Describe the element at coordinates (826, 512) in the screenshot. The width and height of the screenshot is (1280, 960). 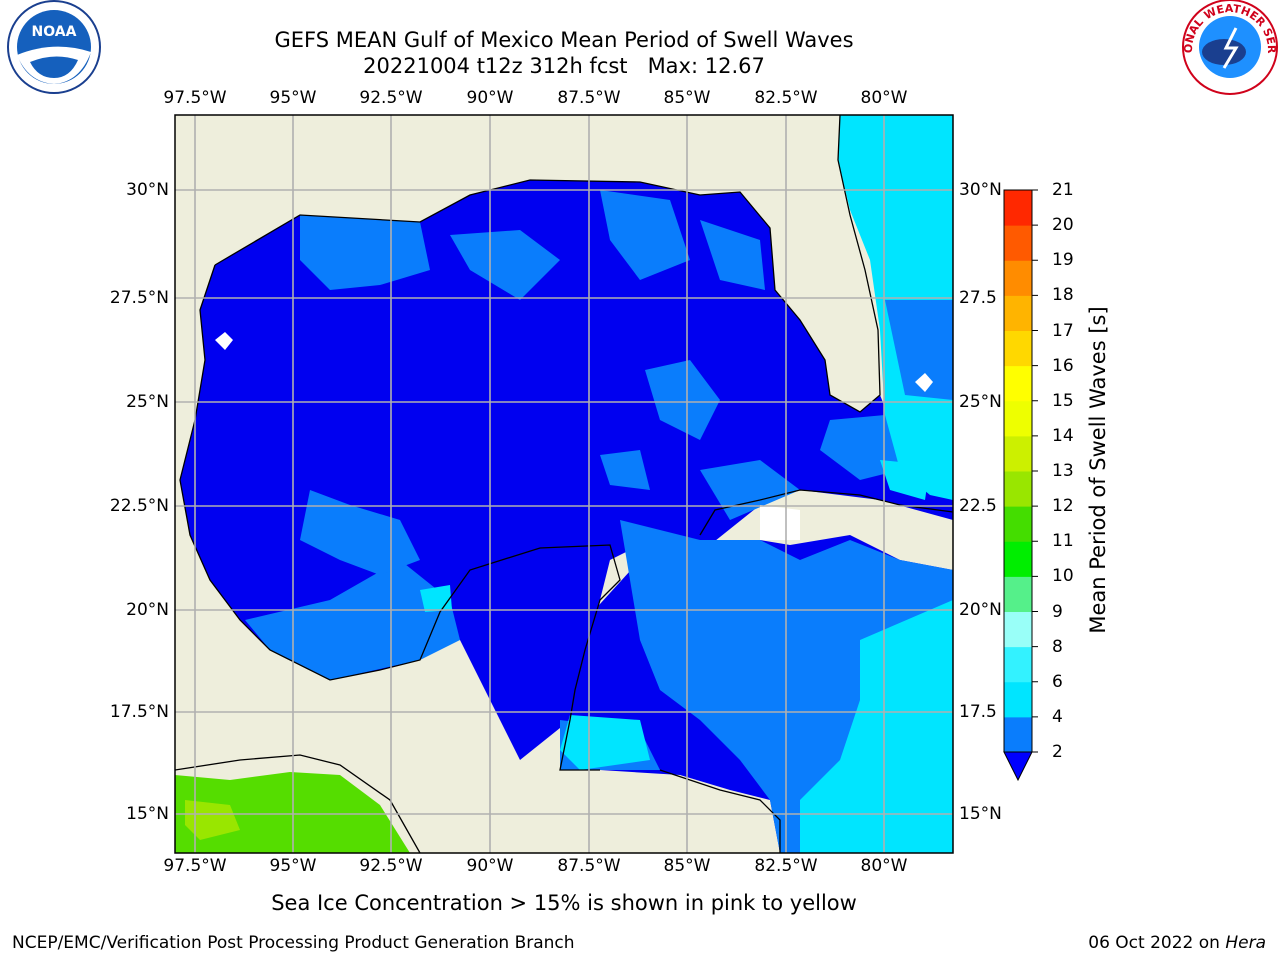
I see `coastline-cuba` at that location.